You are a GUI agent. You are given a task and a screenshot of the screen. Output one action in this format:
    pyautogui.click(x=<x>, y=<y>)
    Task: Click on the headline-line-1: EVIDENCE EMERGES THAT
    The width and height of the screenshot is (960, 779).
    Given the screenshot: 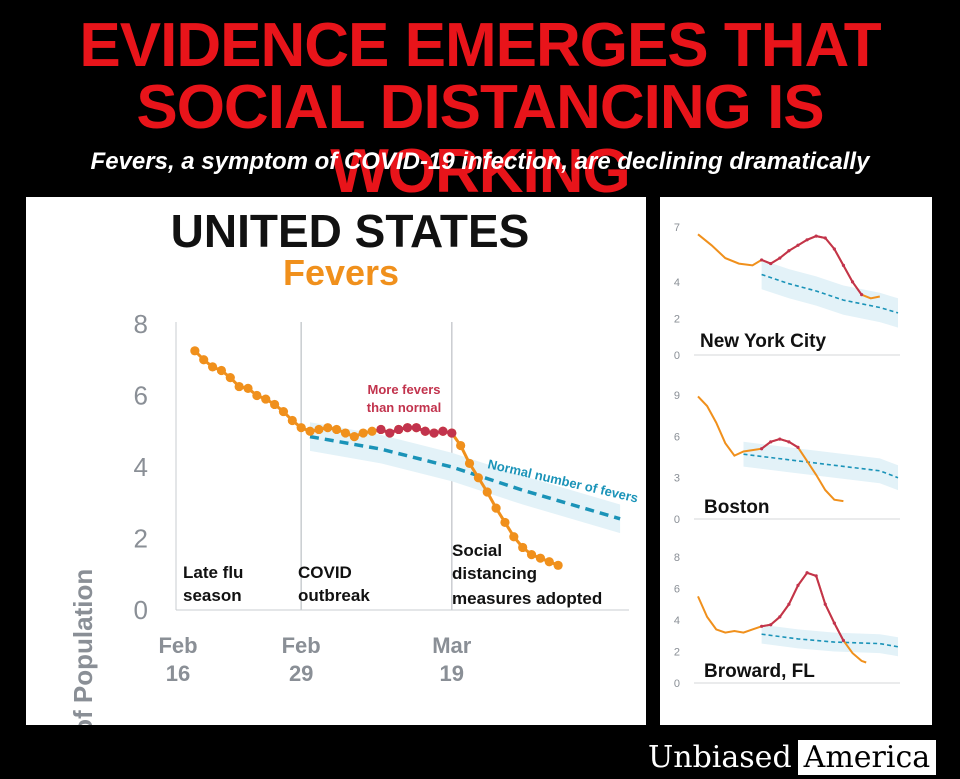 What is the action you would take?
    pyautogui.click(x=480, y=45)
    